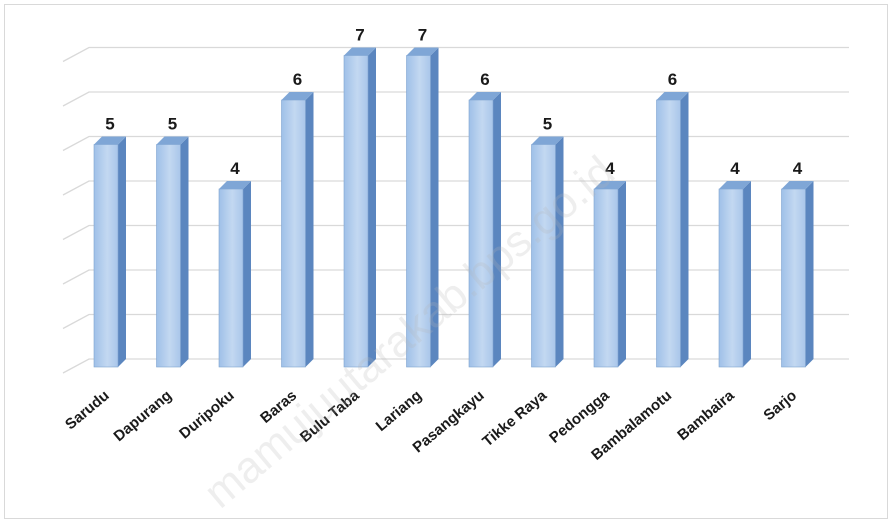 The height and width of the screenshot is (525, 894). Describe the element at coordinates (206, 414) in the screenshot. I see `x-tick-label: Duripoku` at that location.